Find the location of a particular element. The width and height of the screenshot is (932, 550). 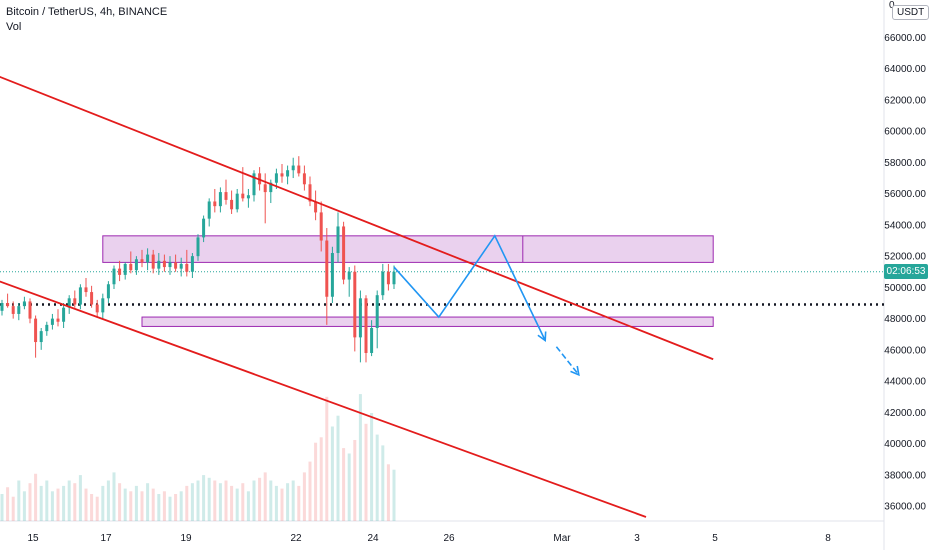

projection-path is located at coordinates (486, 305).